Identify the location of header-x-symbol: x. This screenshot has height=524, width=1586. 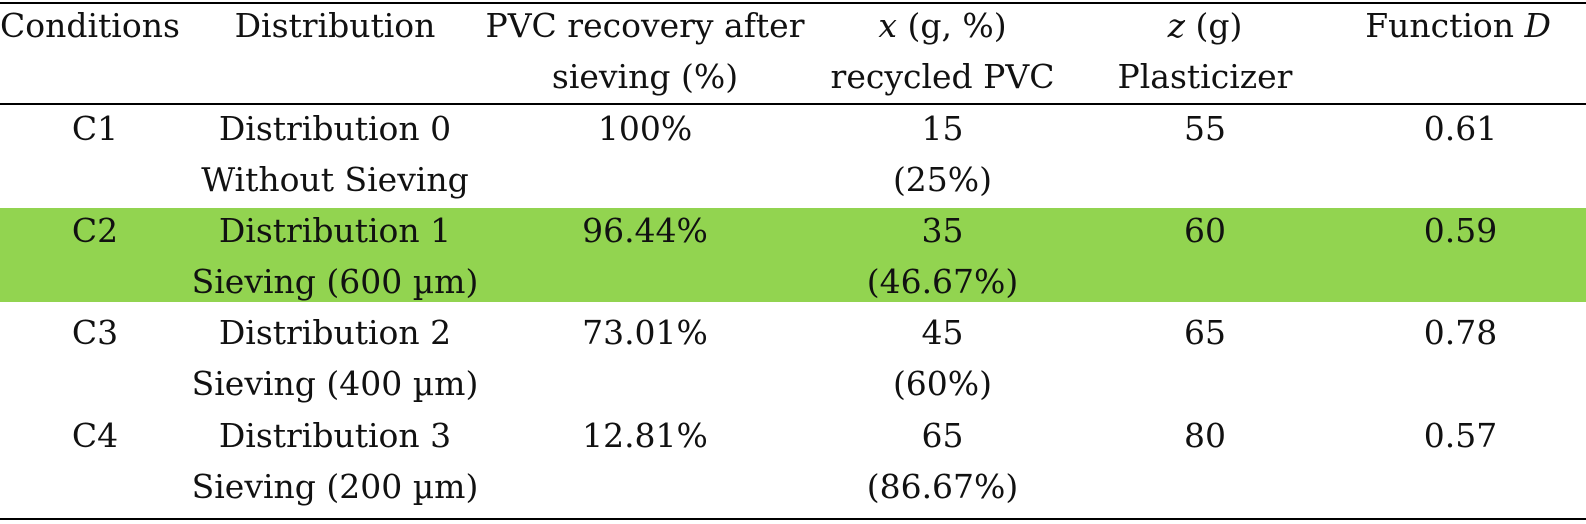
(887, 25).